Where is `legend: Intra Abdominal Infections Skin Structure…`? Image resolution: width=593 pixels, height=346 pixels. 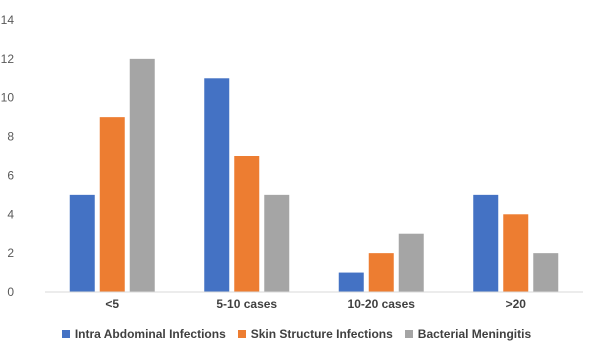
legend: Intra Abdominal Infections Skin Structure… is located at coordinates (296, 334).